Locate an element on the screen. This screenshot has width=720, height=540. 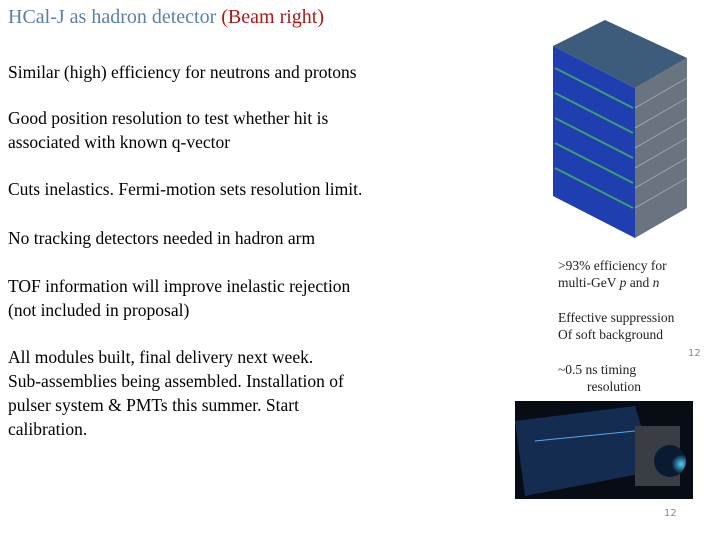
badge: 12 is located at coordinates (694, 353).